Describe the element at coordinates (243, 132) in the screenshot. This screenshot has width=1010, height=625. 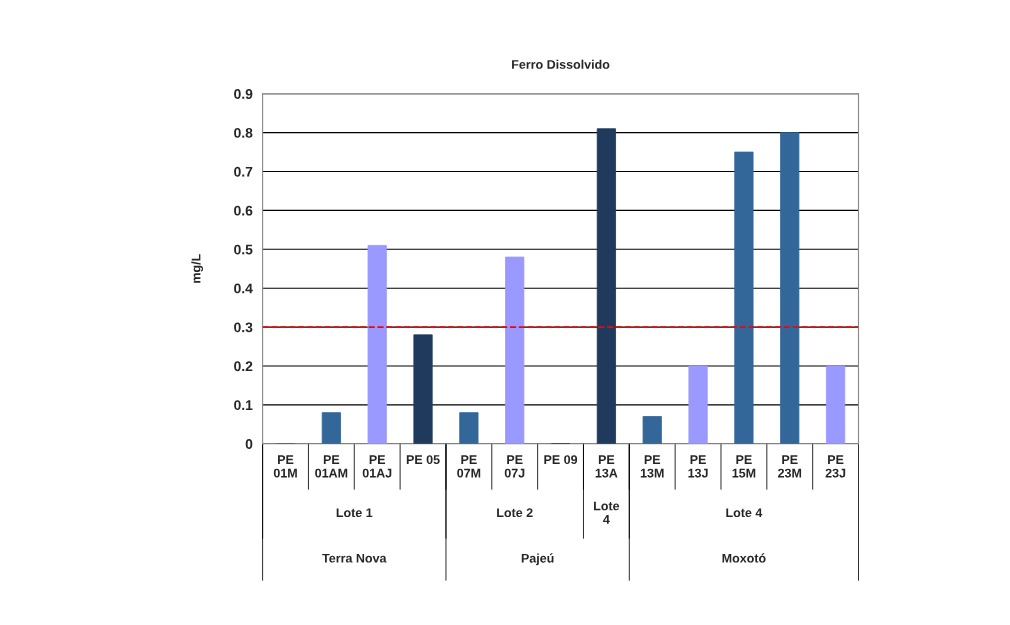
I see `y-tick-label: 0.8` at that location.